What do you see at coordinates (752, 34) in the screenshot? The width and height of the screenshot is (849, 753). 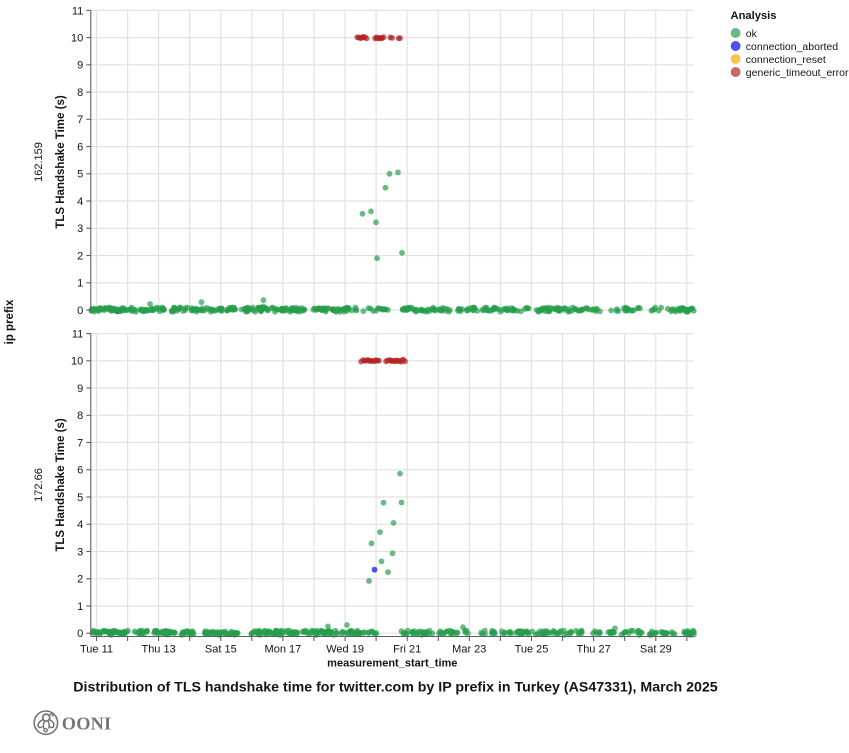 I see `svg-text: ok` at bounding box center [752, 34].